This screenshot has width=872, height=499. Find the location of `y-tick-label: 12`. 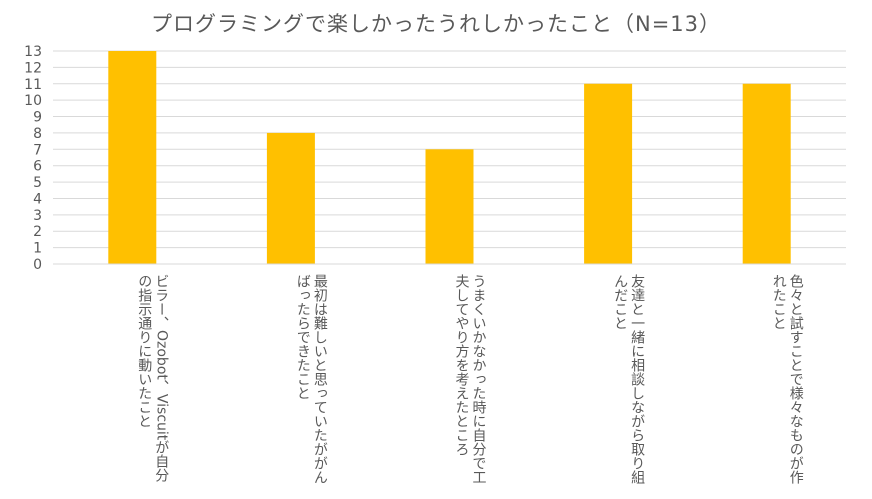

y-tick-label: 12 is located at coordinates (33, 68).